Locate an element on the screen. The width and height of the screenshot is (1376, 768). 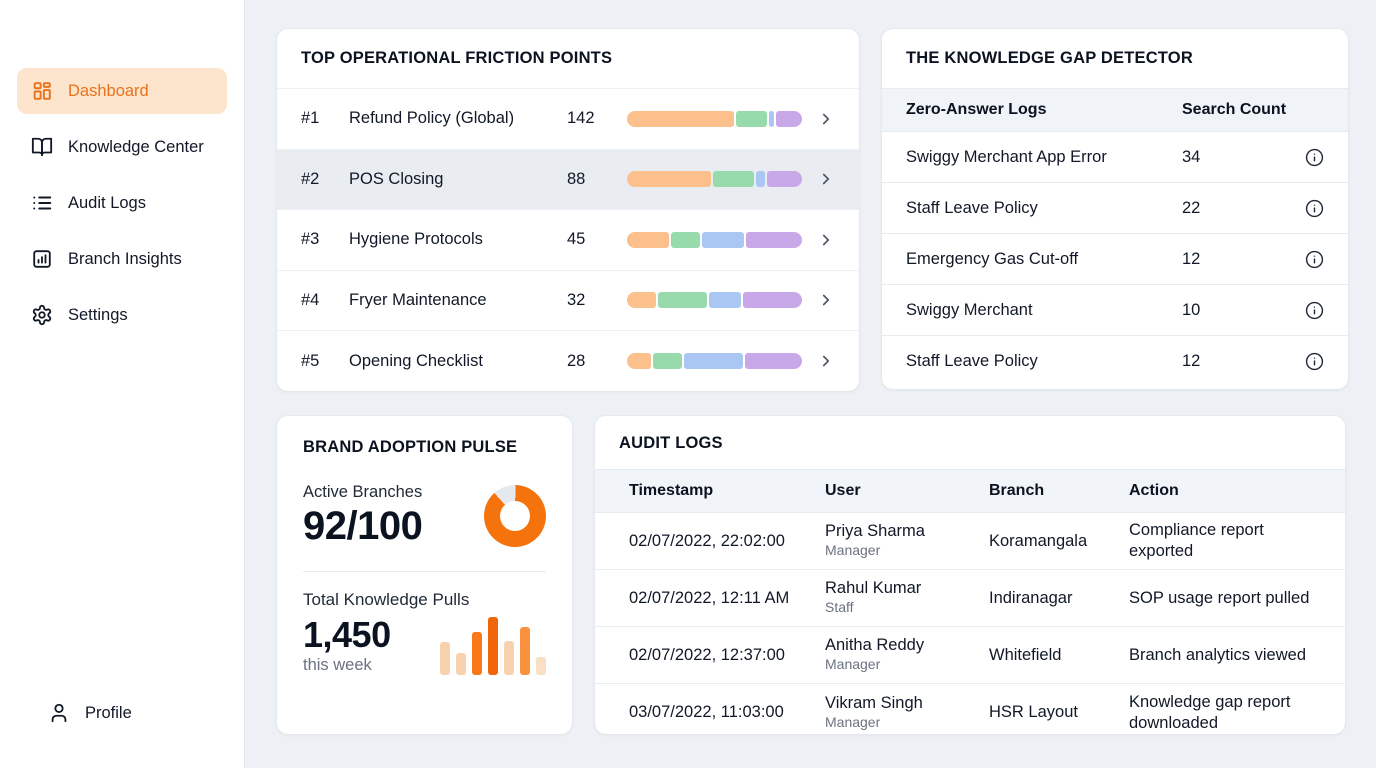
friction-name: Opening Checklist is located at coordinates (416, 360).